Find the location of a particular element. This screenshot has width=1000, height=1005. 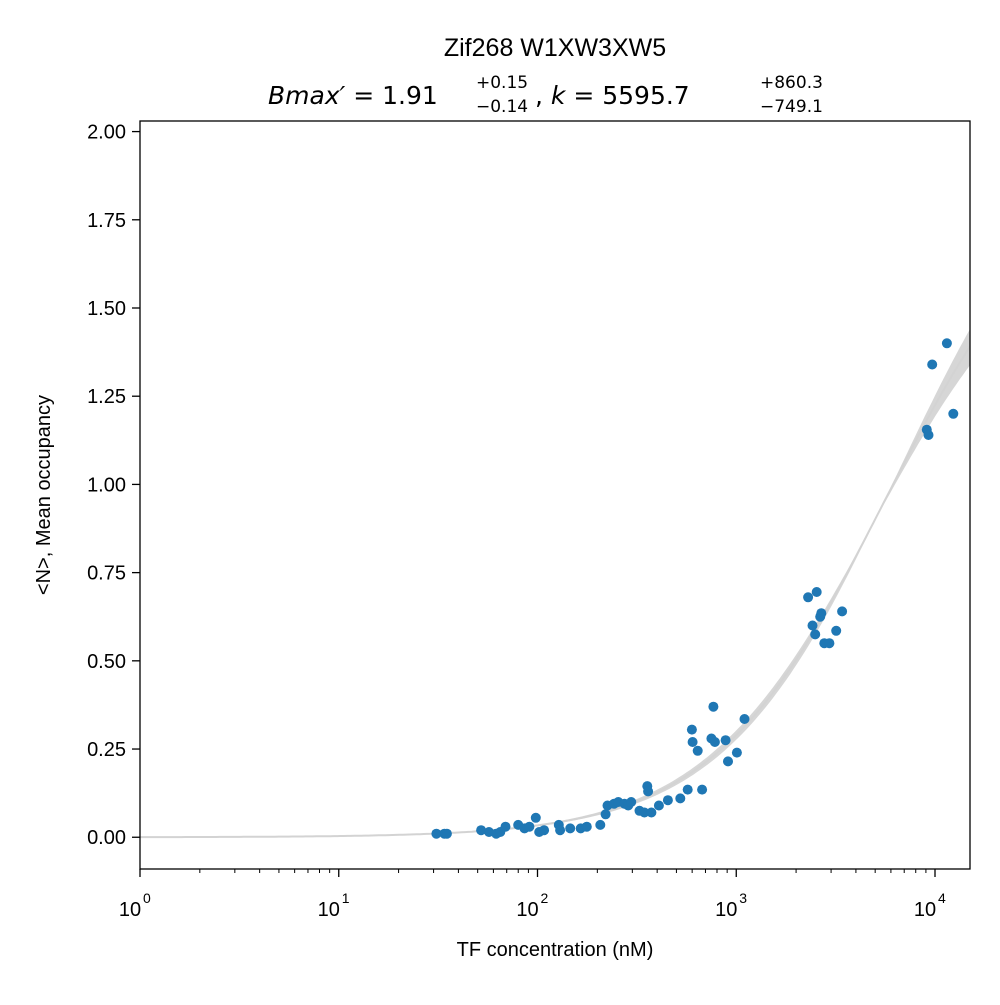

x-axis-label: TF concentration (nM) is located at coordinates (555, 950).